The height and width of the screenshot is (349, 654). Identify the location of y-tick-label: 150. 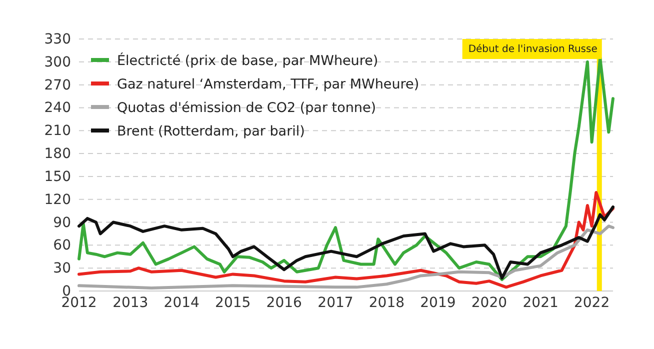
(57, 176).